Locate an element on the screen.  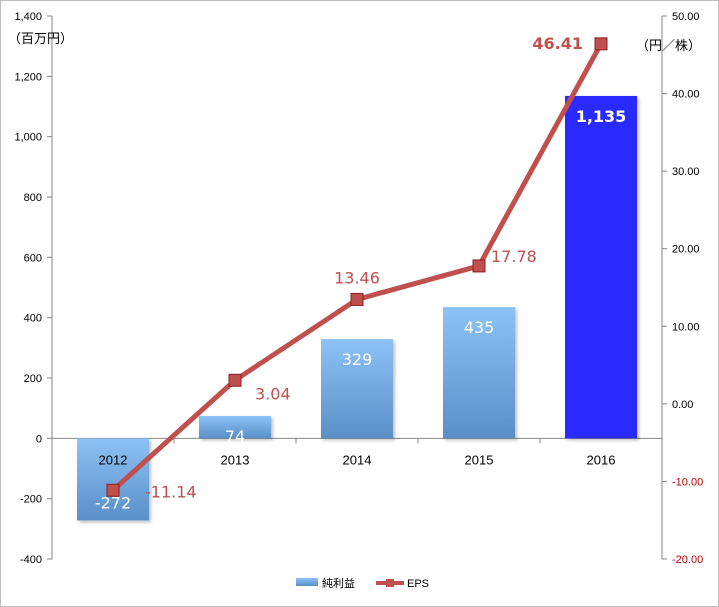
eps-value-label: 46.41 is located at coordinates (557, 43).